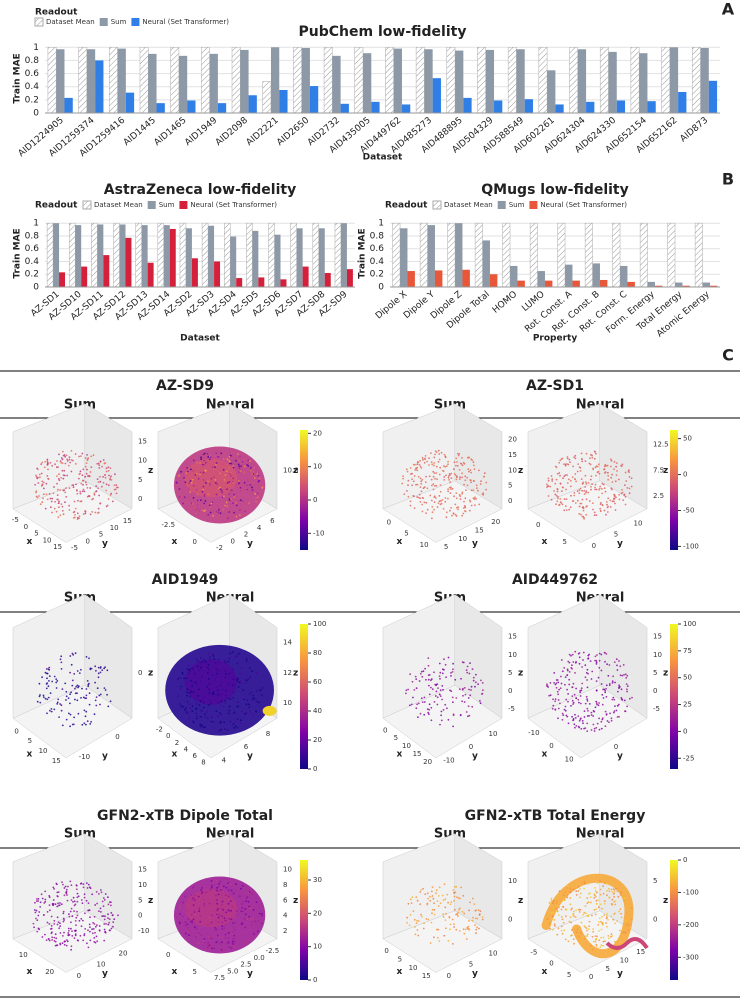  Describe the element at coordinates (30, 972) in the screenshot. I see `axis3d-label: x` at that location.